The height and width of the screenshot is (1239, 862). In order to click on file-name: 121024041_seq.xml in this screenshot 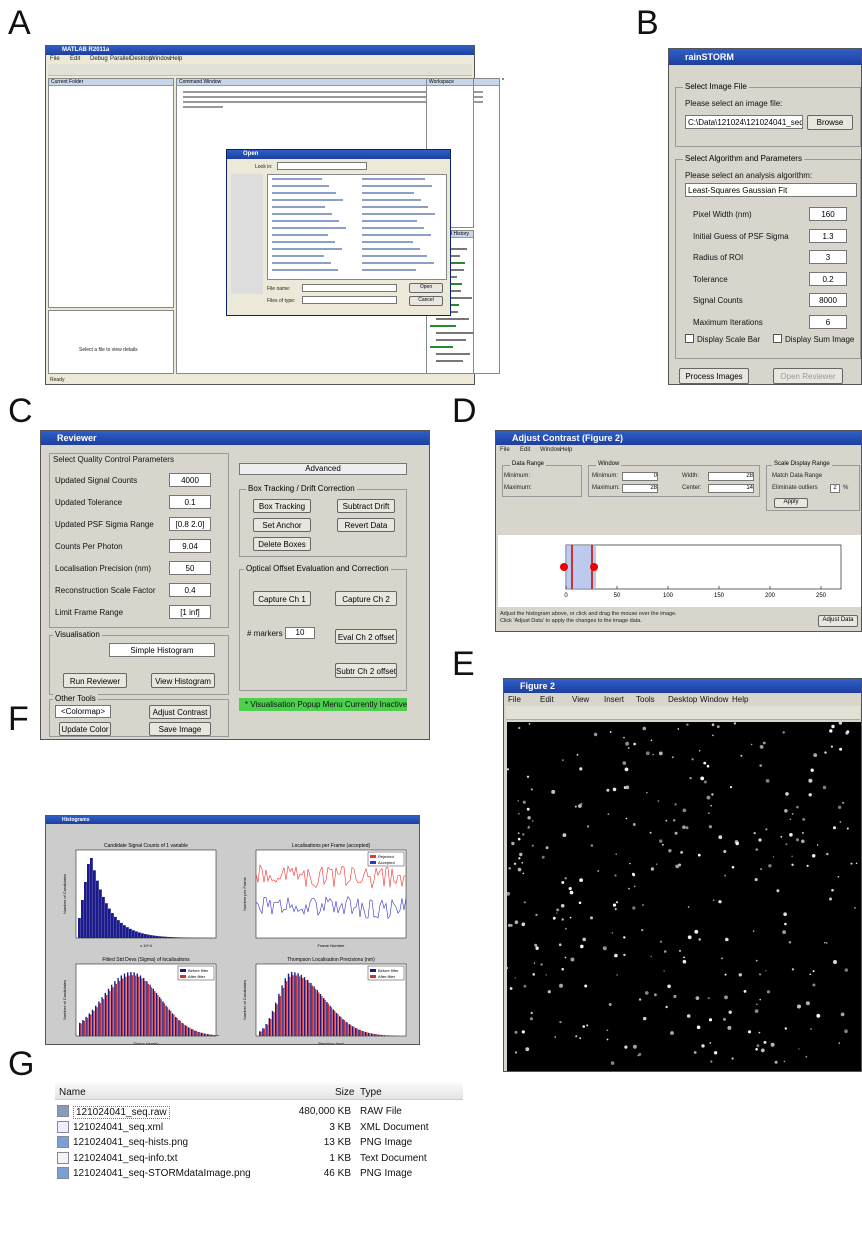, I will do `click(118, 1127)`.